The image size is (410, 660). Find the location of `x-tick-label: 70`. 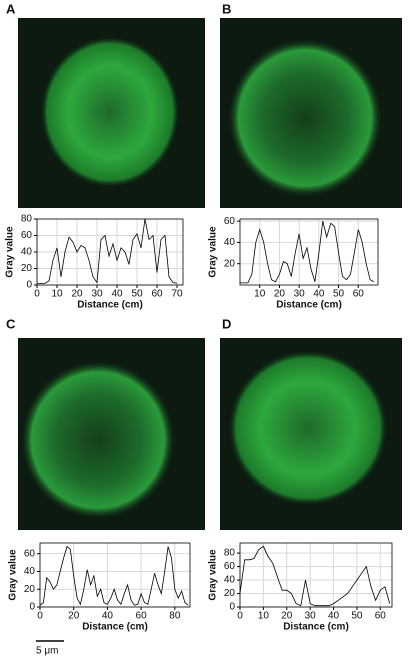

x-tick-label: 70 is located at coordinates (177, 294).